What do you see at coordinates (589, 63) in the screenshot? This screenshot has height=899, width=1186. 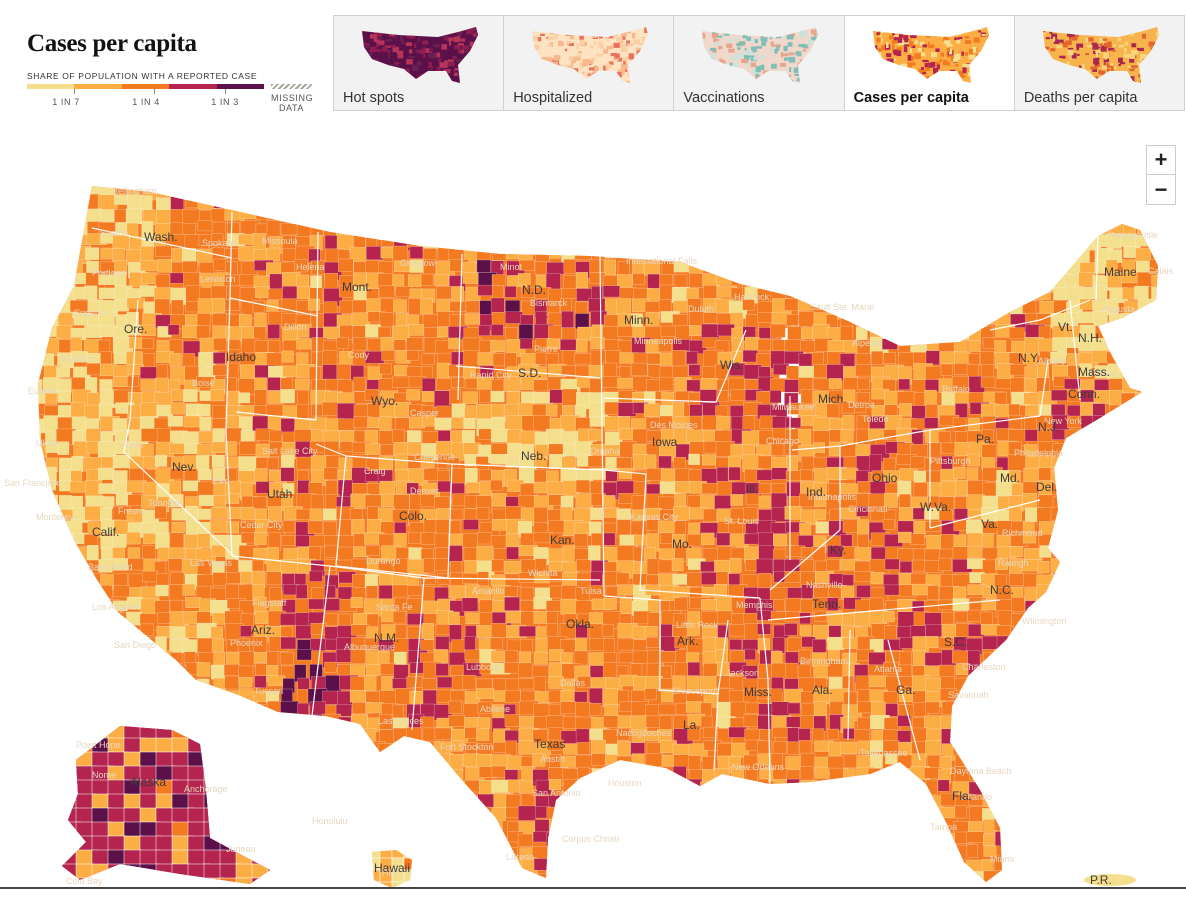 I see `tab-hospitalized: Hospitalized` at bounding box center [589, 63].